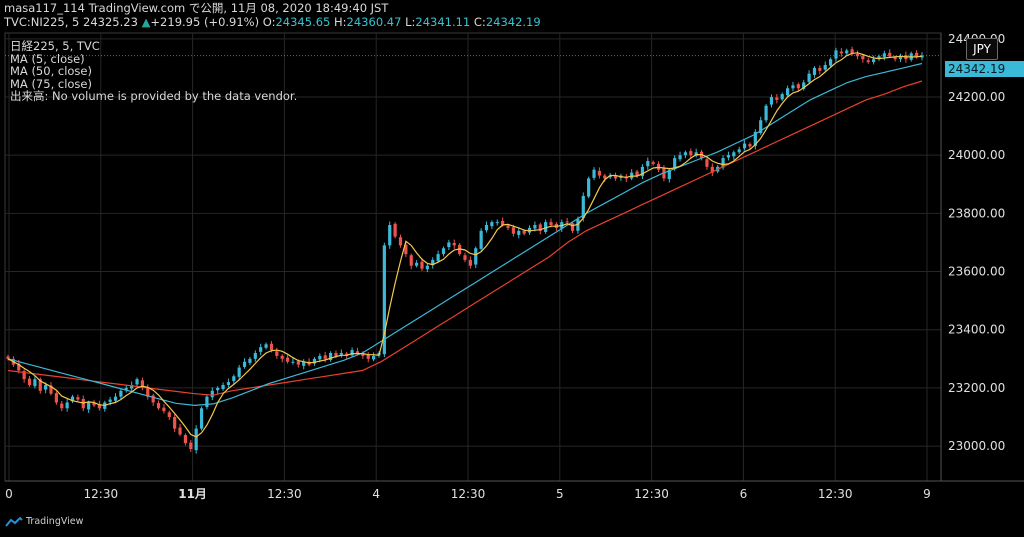 The width and height of the screenshot is (1024, 537). What do you see at coordinates (9, 494) in the screenshot?
I see `x-tick-label: 0` at bounding box center [9, 494].